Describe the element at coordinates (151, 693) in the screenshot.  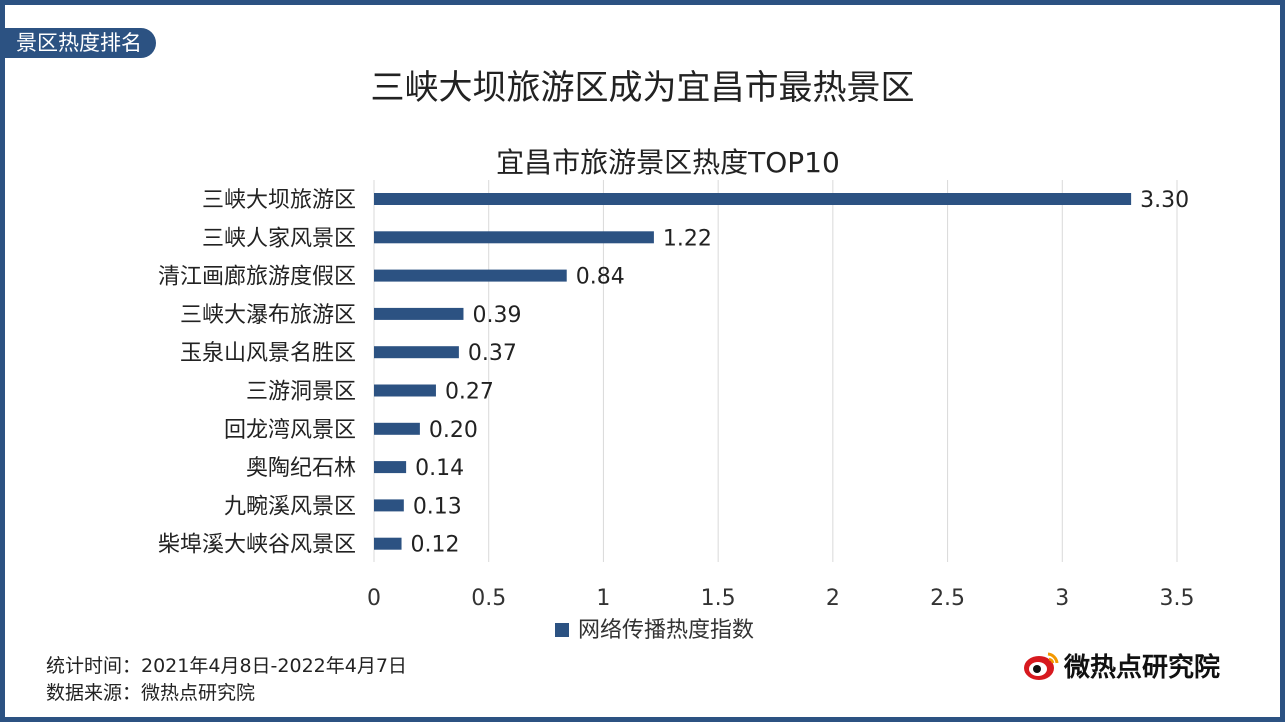
I see `footer-source: 数据来源：微热点研究院` at that location.